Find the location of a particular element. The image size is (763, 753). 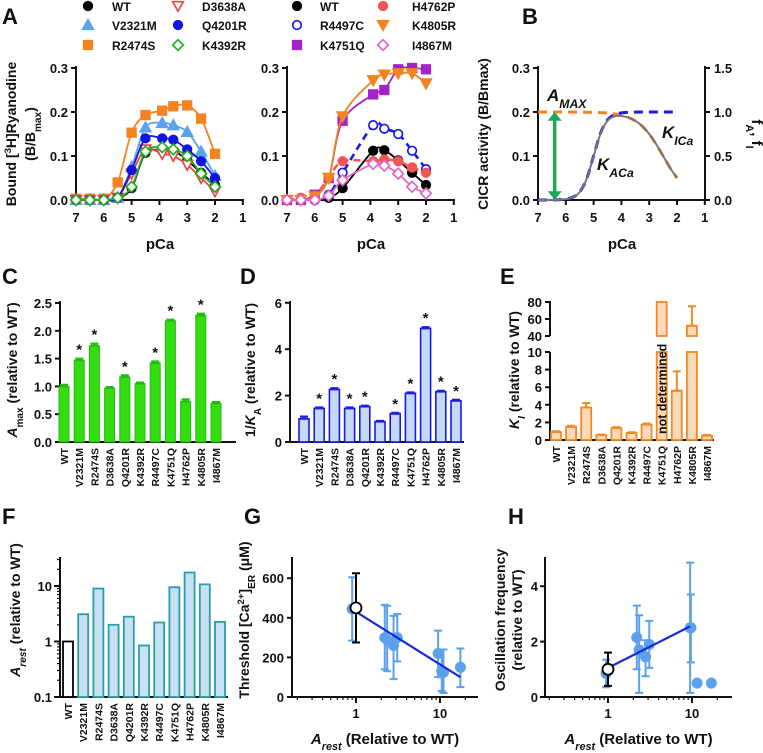

label-segment: (μM) is located at coordinates (244, 557).